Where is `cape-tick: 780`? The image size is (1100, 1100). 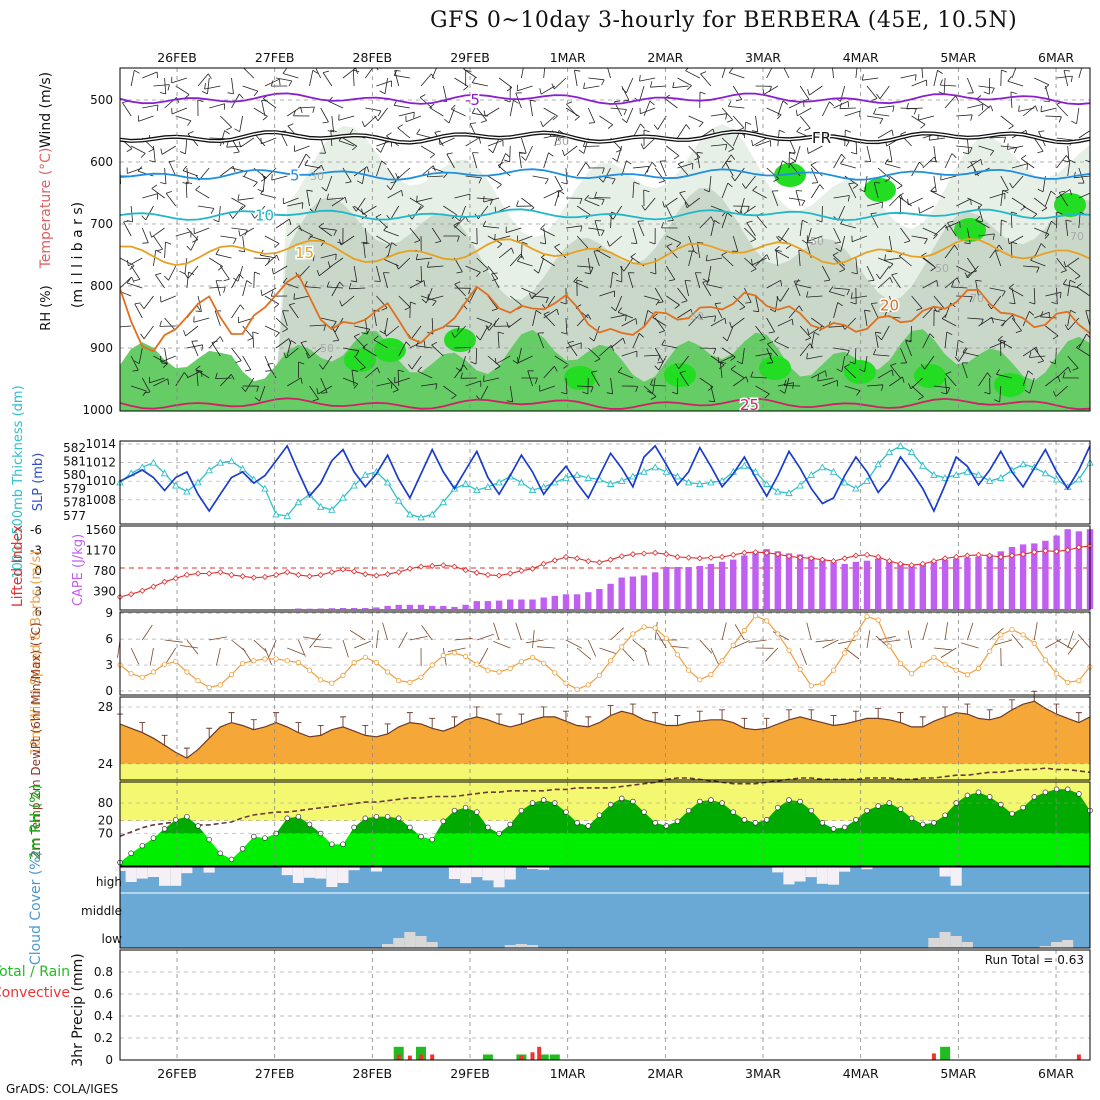 cape-tick: 780 is located at coordinates (104, 571).